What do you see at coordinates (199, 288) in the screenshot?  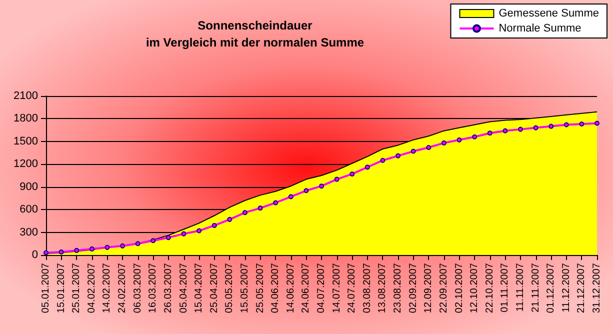 I see `x-tick-label: 15.04.2007` at bounding box center [199, 288].